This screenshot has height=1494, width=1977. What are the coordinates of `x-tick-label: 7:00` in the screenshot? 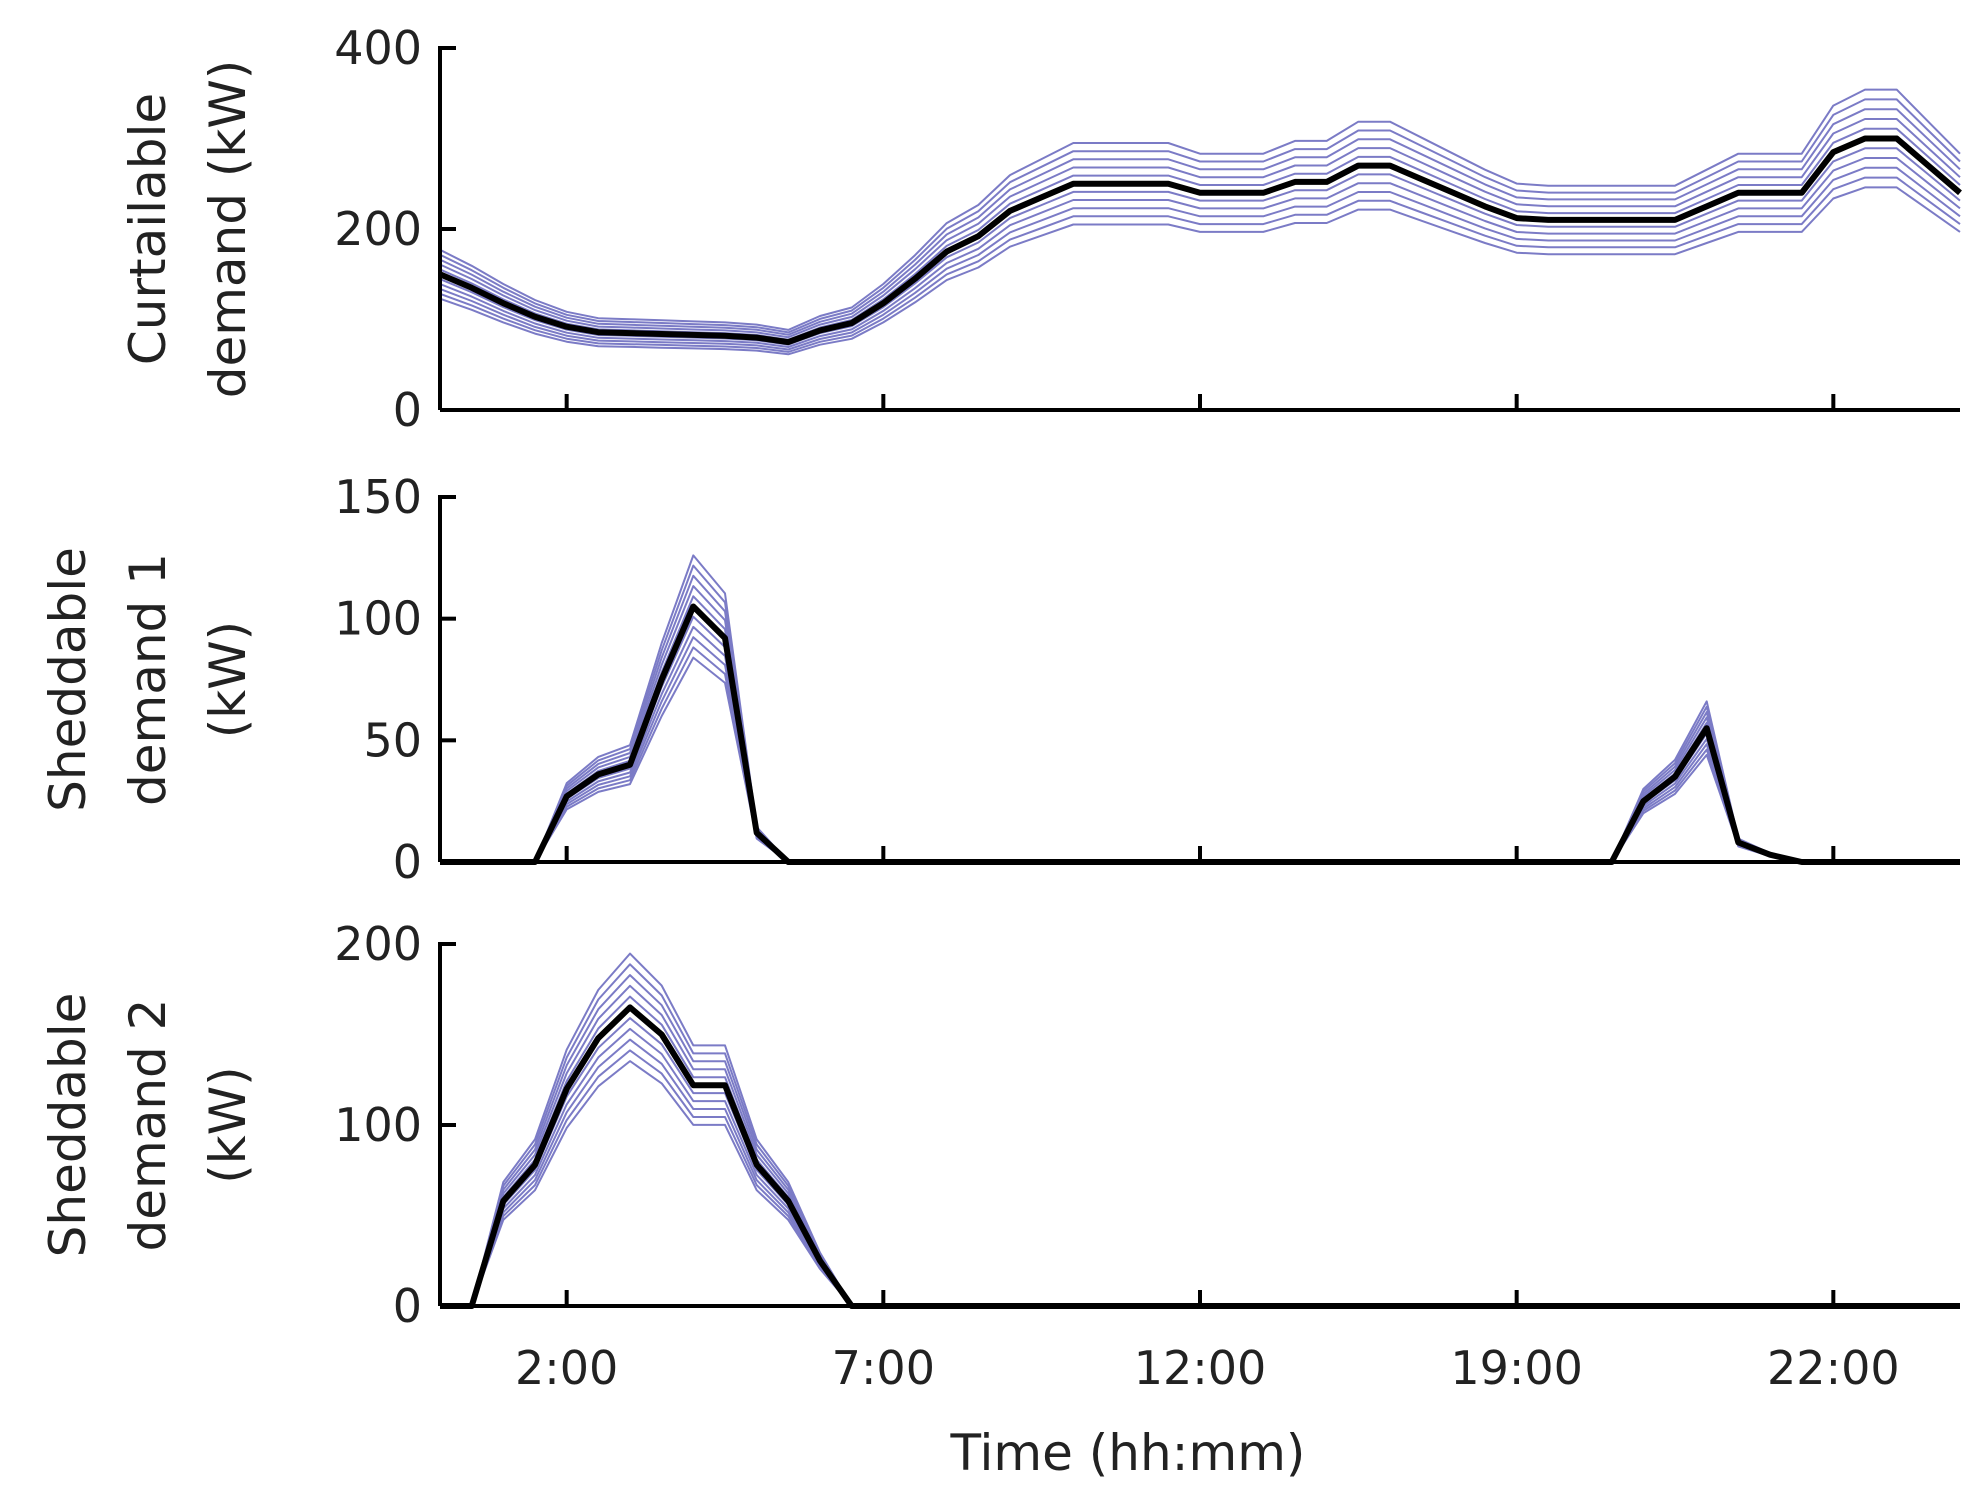 It's located at (883, 1368).